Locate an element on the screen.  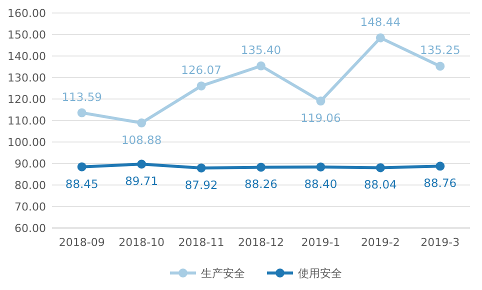
data-label: 89.71 is located at coordinates (141, 181).